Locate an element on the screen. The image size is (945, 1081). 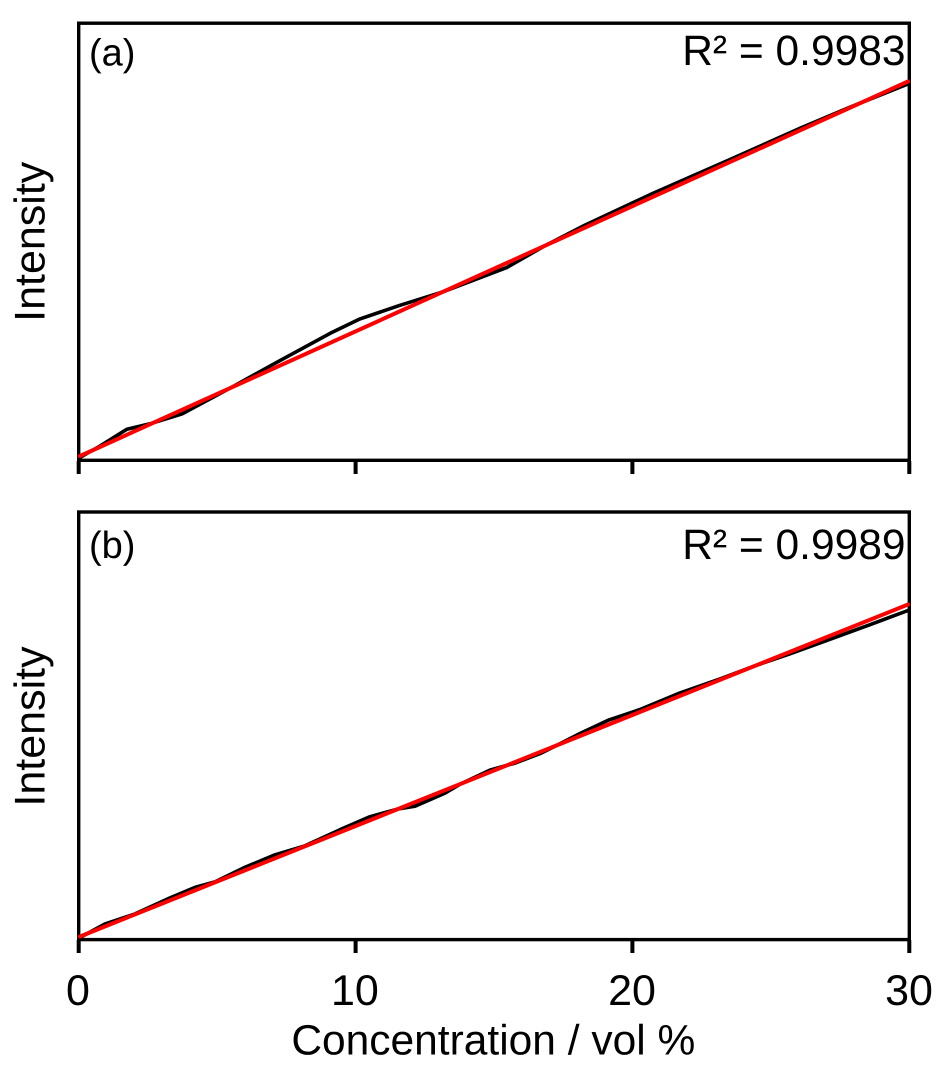
svg-text: R² = 0.9989 is located at coordinates (793, 545).